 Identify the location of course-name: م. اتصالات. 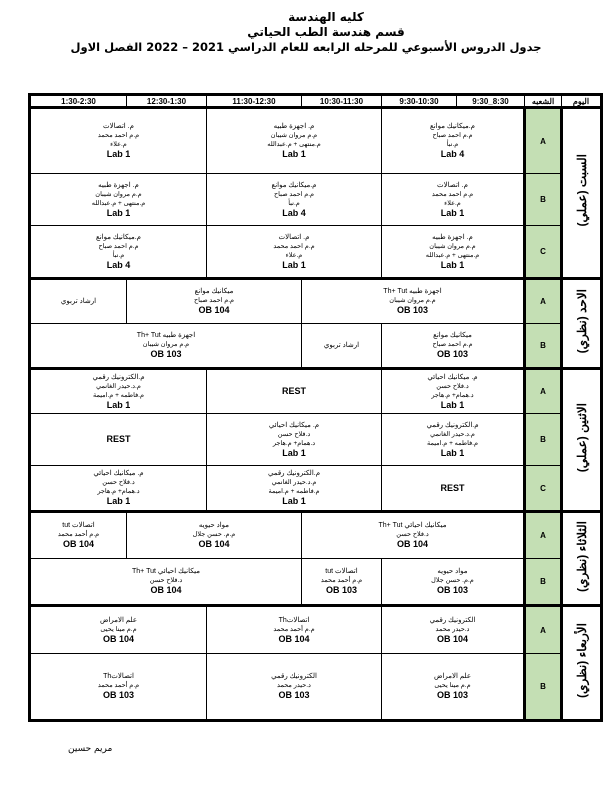
(294, 237).